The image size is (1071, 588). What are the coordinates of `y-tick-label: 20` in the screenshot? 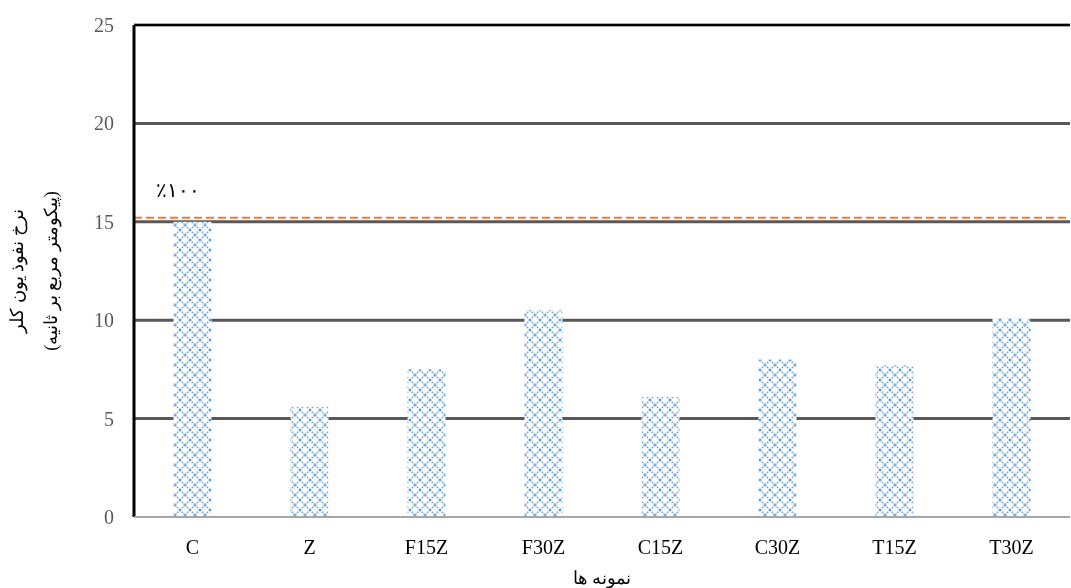 It's located at (104, 123).